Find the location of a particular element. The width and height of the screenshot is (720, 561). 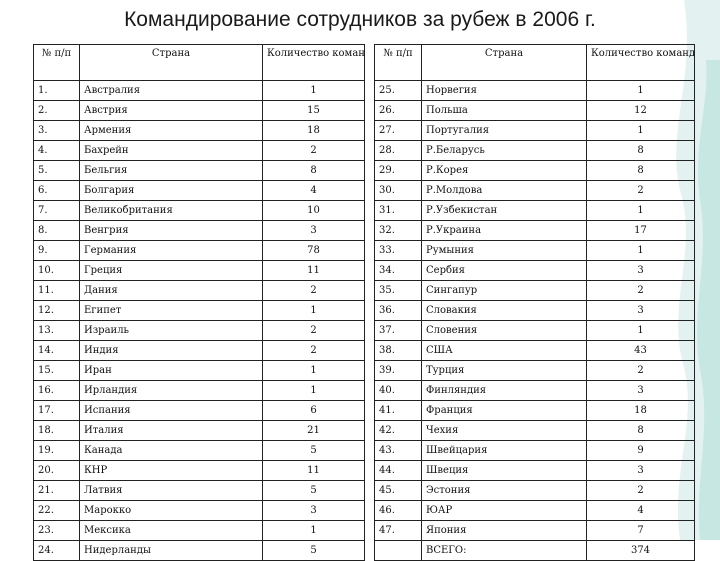

row-number: 46. is located at coordinates (398, 510).